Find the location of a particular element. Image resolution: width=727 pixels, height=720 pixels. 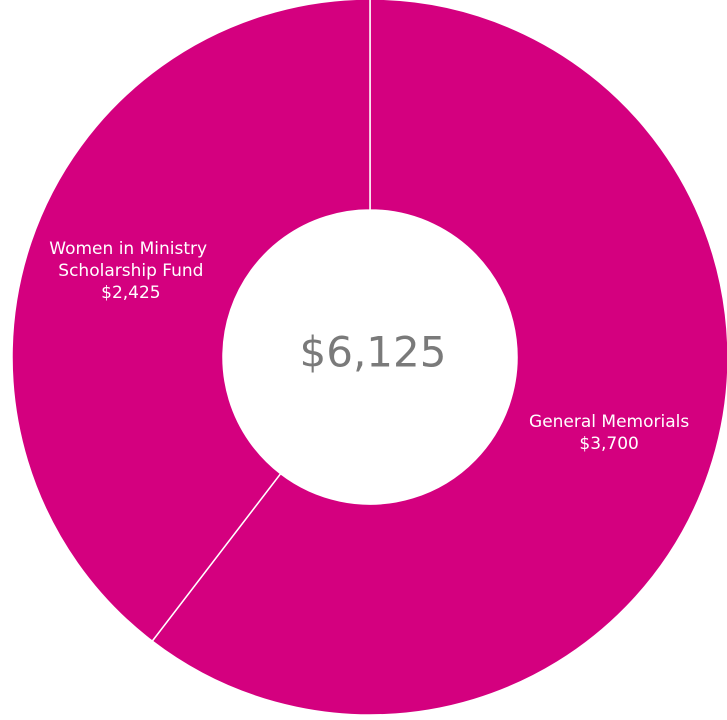

slice-category-label: Women in Ministry Scholarship Fund is located at coordinates (130, 260).